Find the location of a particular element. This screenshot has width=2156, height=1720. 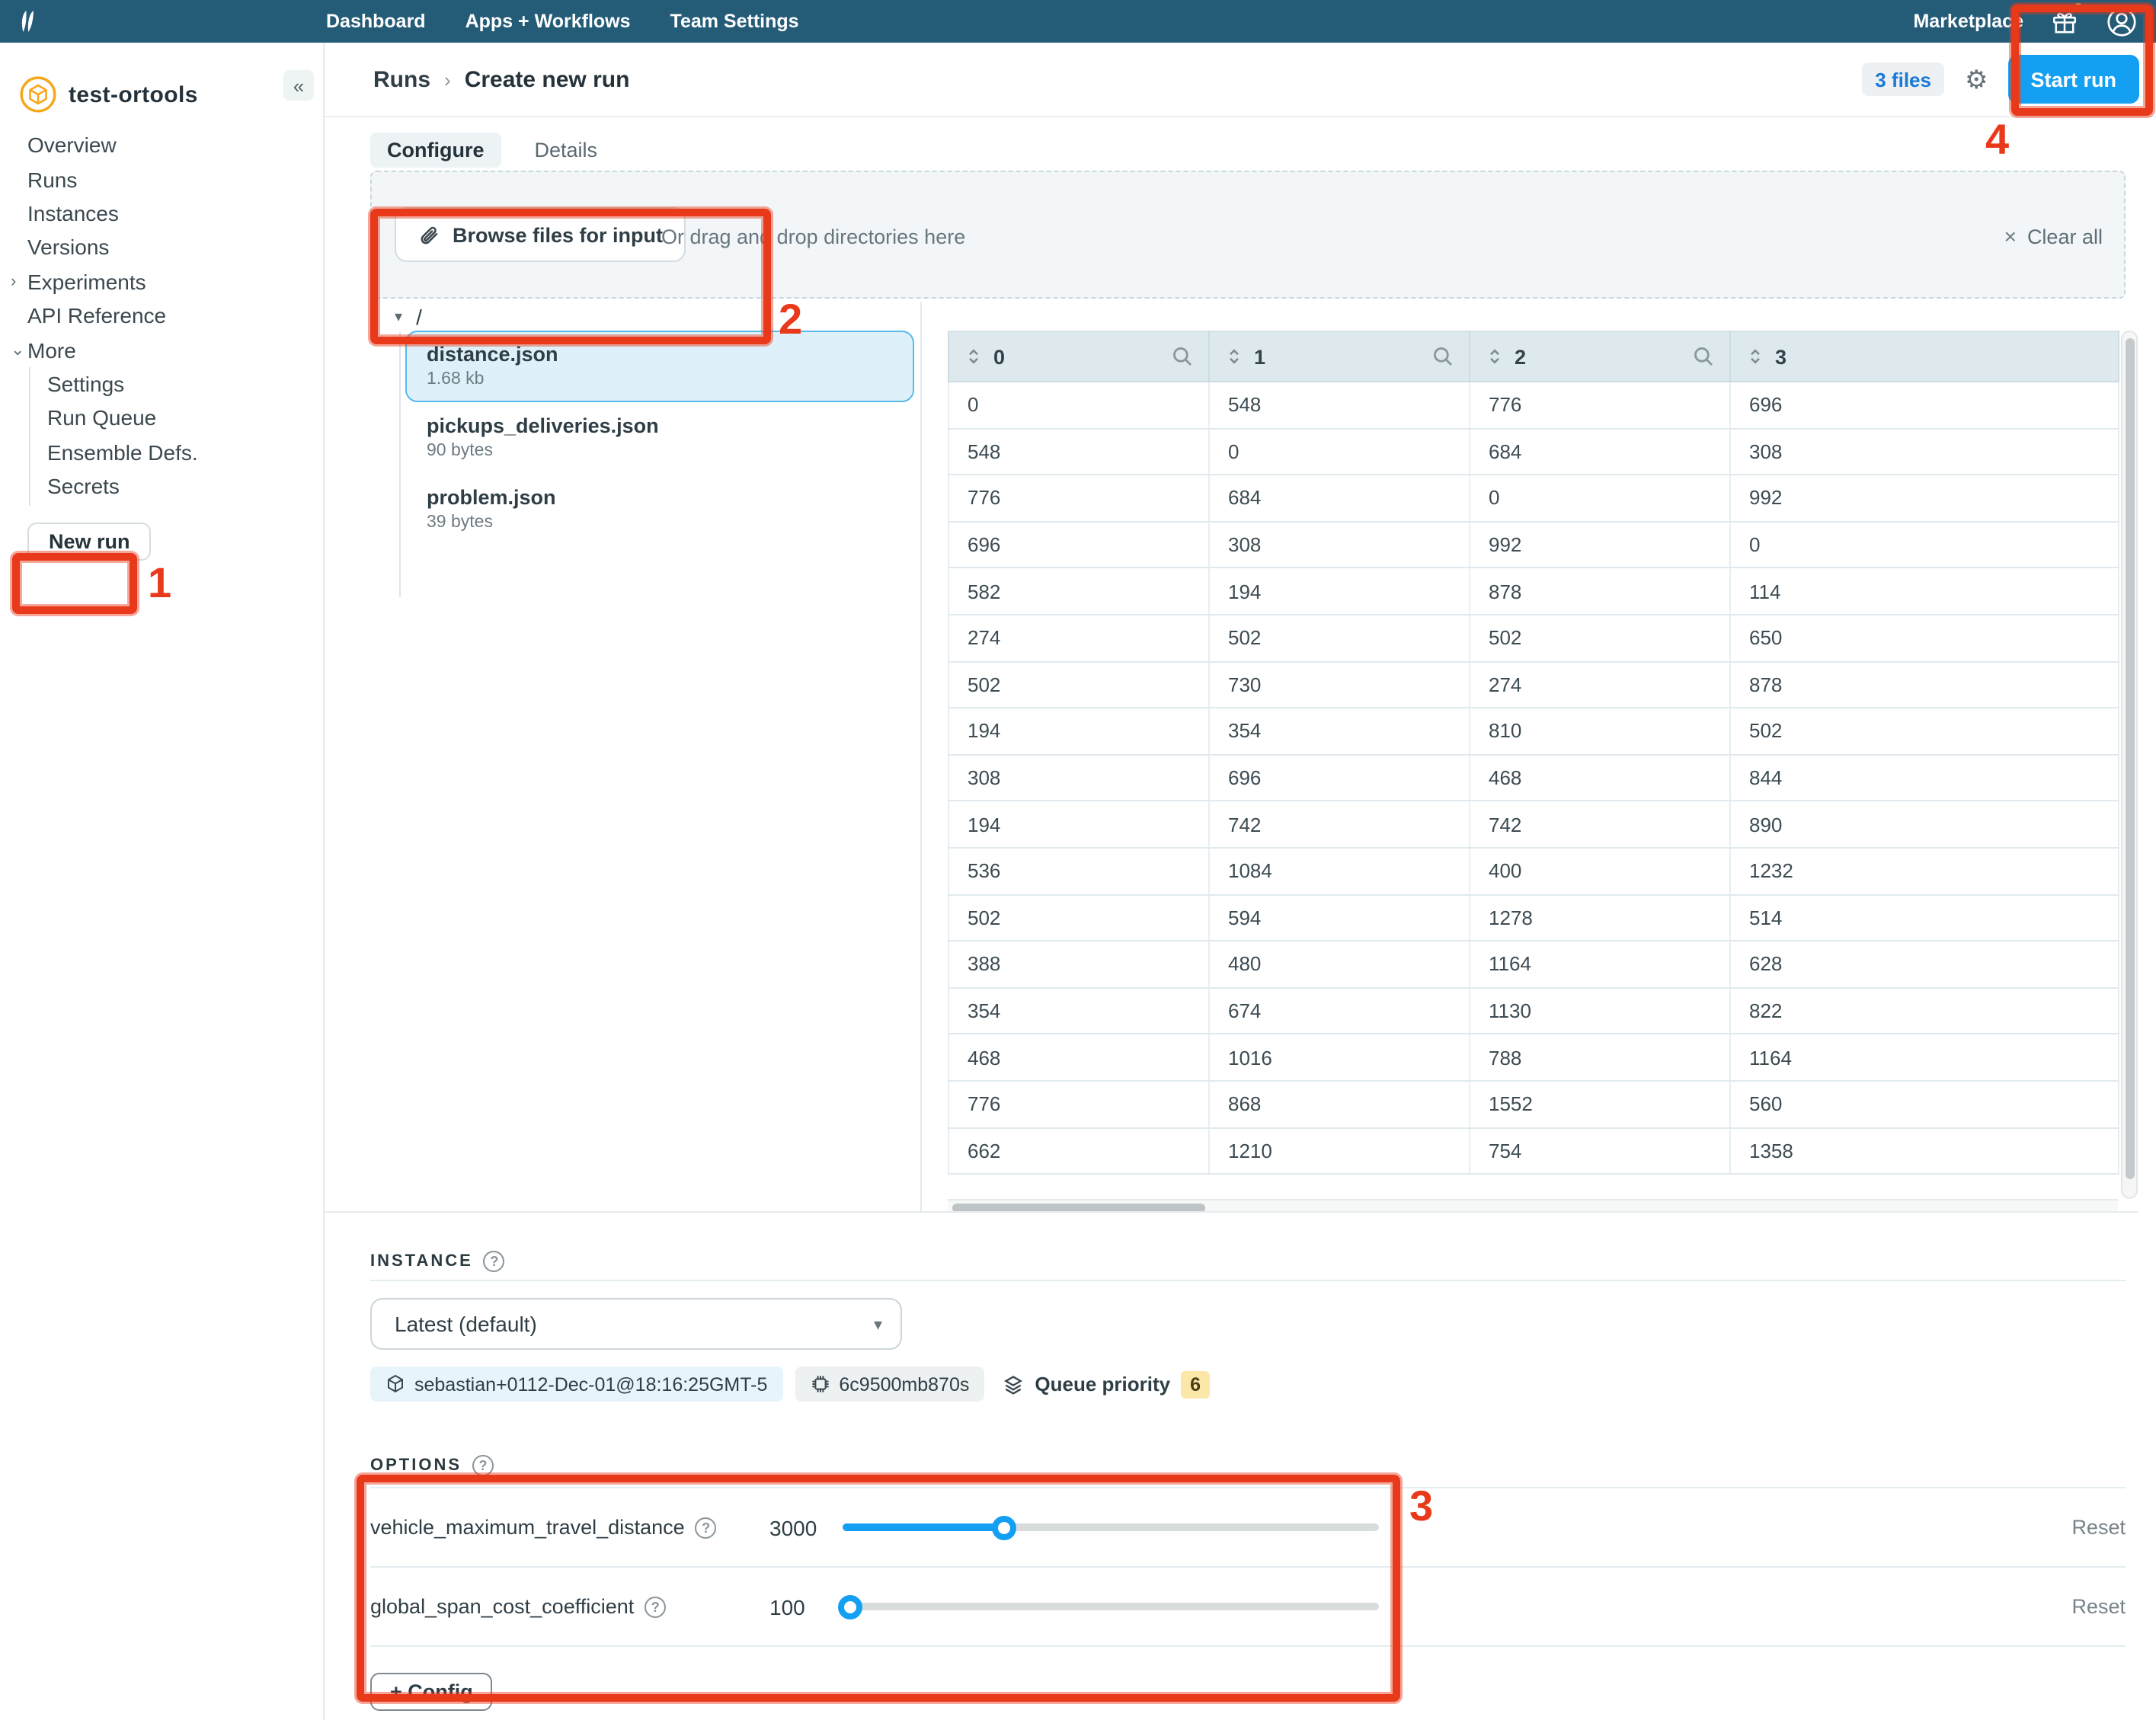

file-name: problem.json is located at coordinates (491, 497).